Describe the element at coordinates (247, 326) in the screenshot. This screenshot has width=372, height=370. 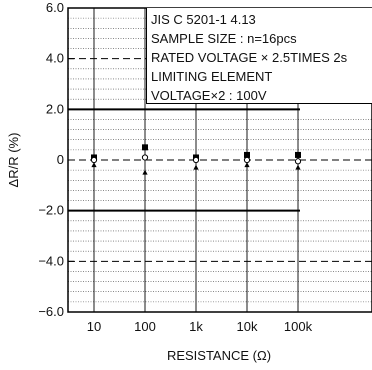
I see `x-tick-label-10k: 10k` at that location.